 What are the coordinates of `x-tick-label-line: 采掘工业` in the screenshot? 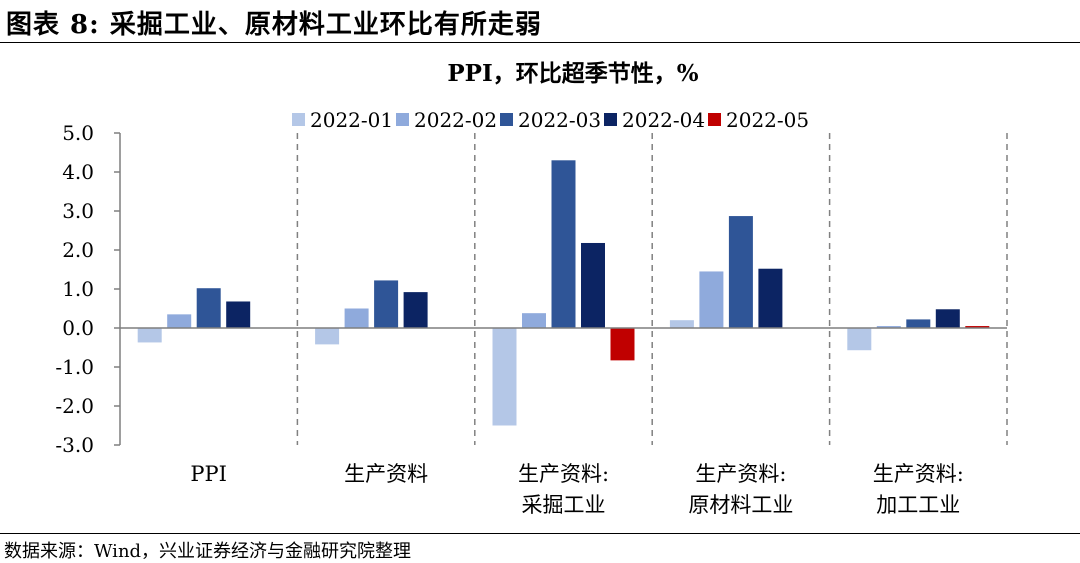 It's located at (564, 505).